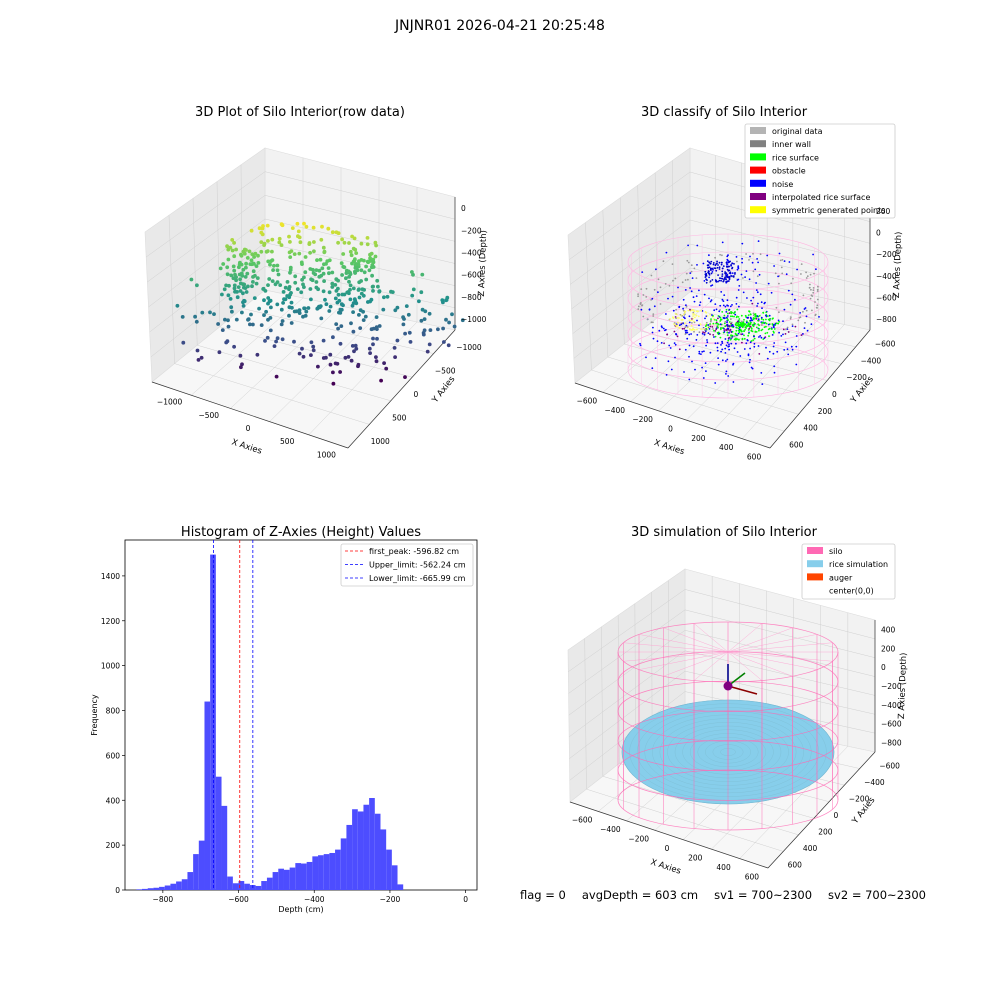 This screenshot has width=1000, height=1000. I want to click on y-tick-label: 400, so click(810, 428).